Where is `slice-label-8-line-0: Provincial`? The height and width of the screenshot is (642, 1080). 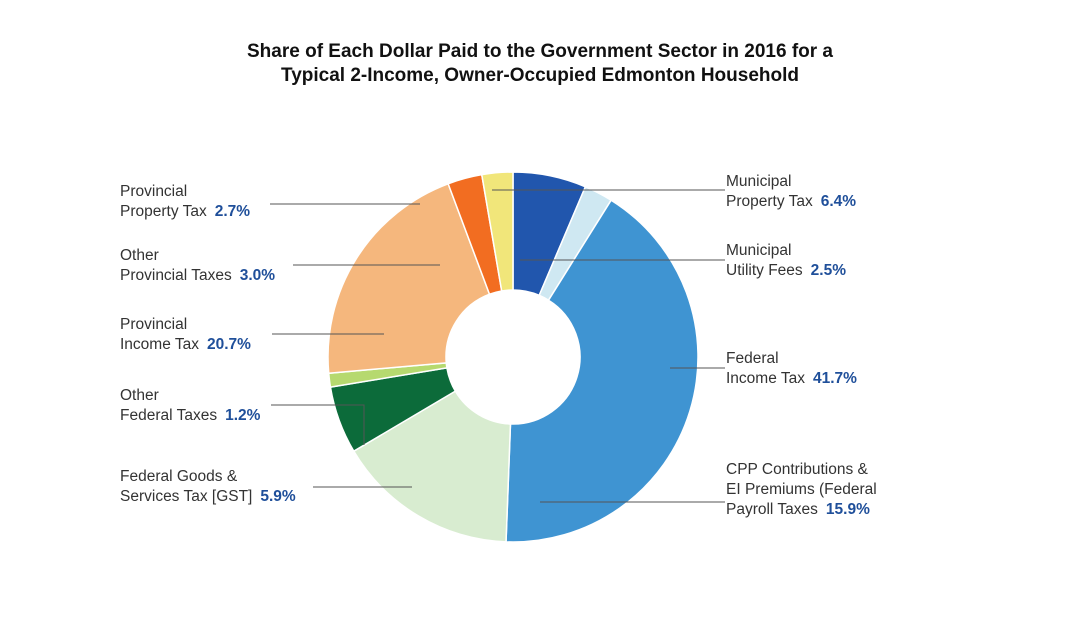
slice-label-8-line-0: Provincial is located at coordinates (153, 191).